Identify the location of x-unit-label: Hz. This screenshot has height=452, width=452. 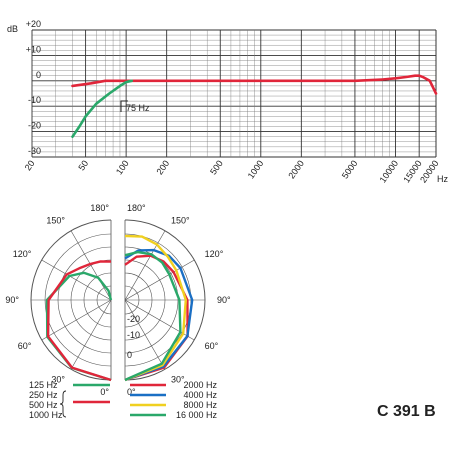
(442, 179).